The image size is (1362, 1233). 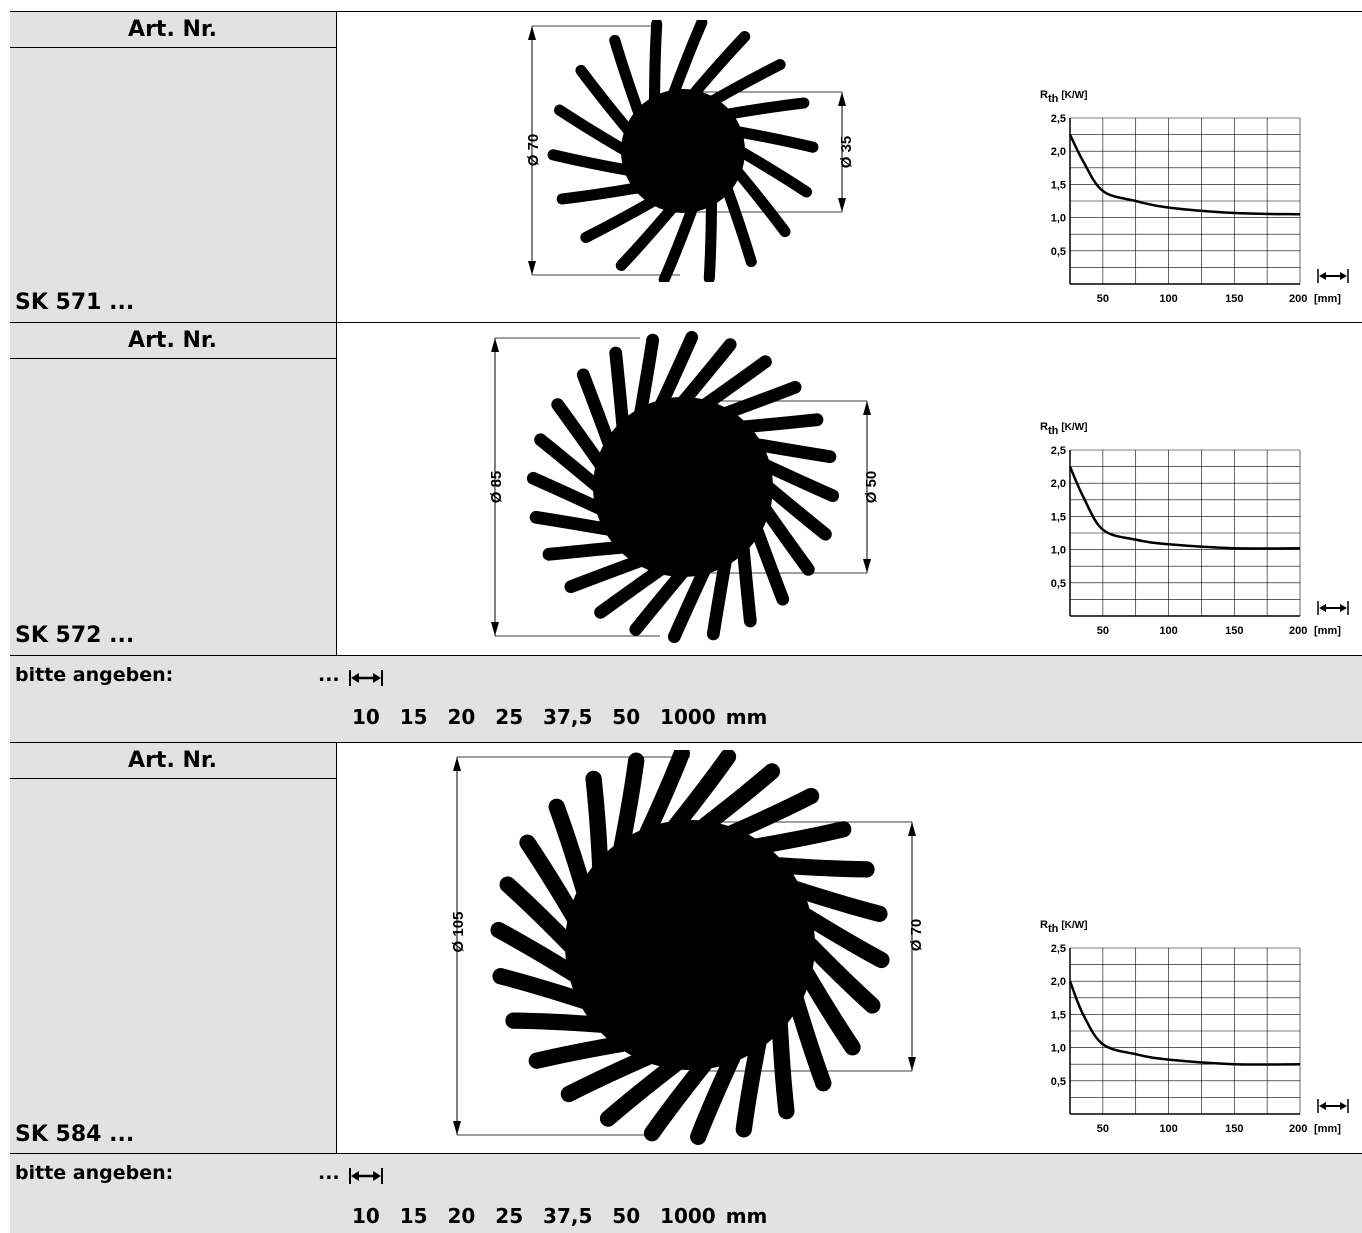 What do you see at coordinates (1103, 631) in the screenshot?
I see `x-tick-label: 50` at bounding box center [1103, 631].